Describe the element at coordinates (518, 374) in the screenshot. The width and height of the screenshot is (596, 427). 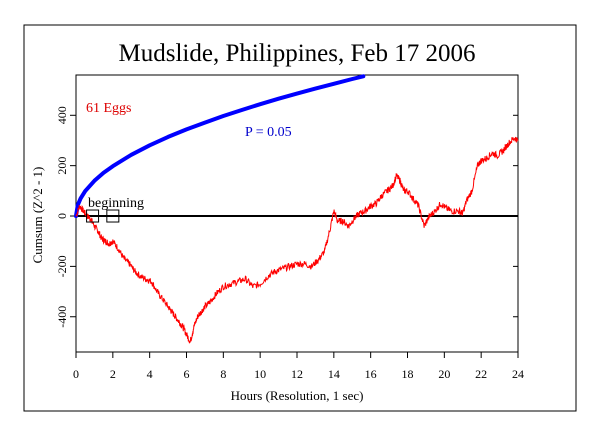
I see `x-tick-label: 24` at that location.